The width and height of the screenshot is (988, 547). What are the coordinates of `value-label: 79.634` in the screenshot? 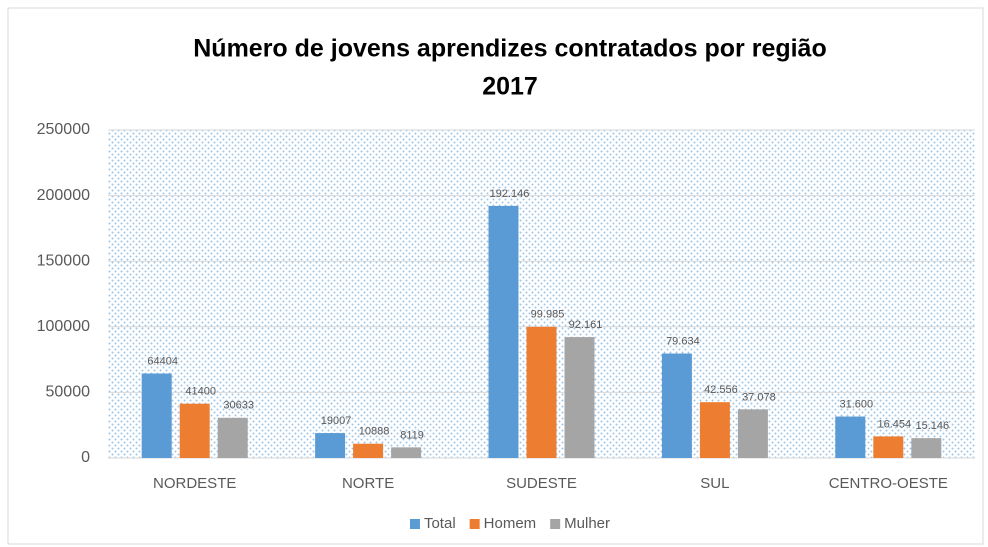 It's located at (683, 341).